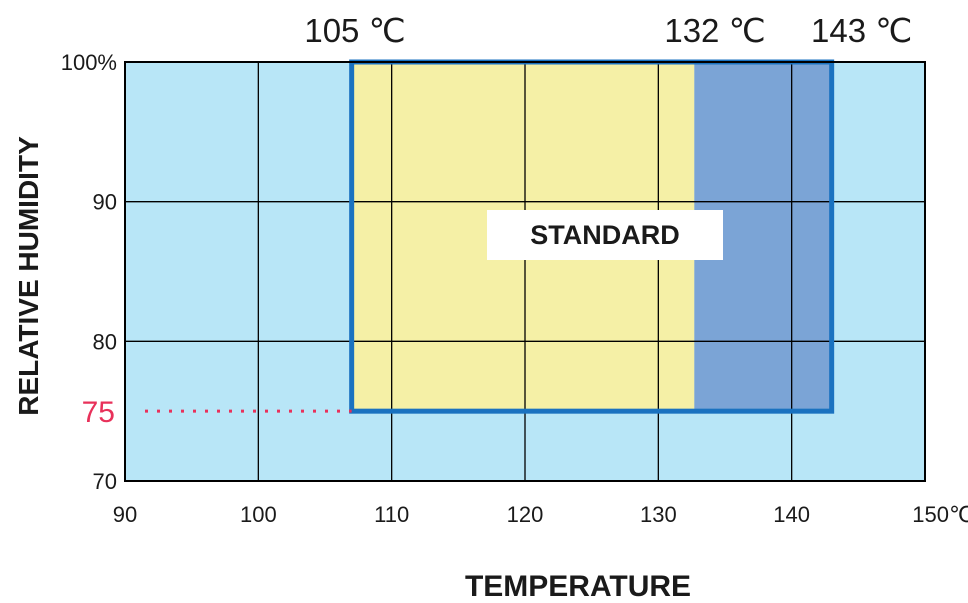 The width and height of the screenshot is (968, 603). I want to click on standard-label: STANDARD, so click(605, 235).